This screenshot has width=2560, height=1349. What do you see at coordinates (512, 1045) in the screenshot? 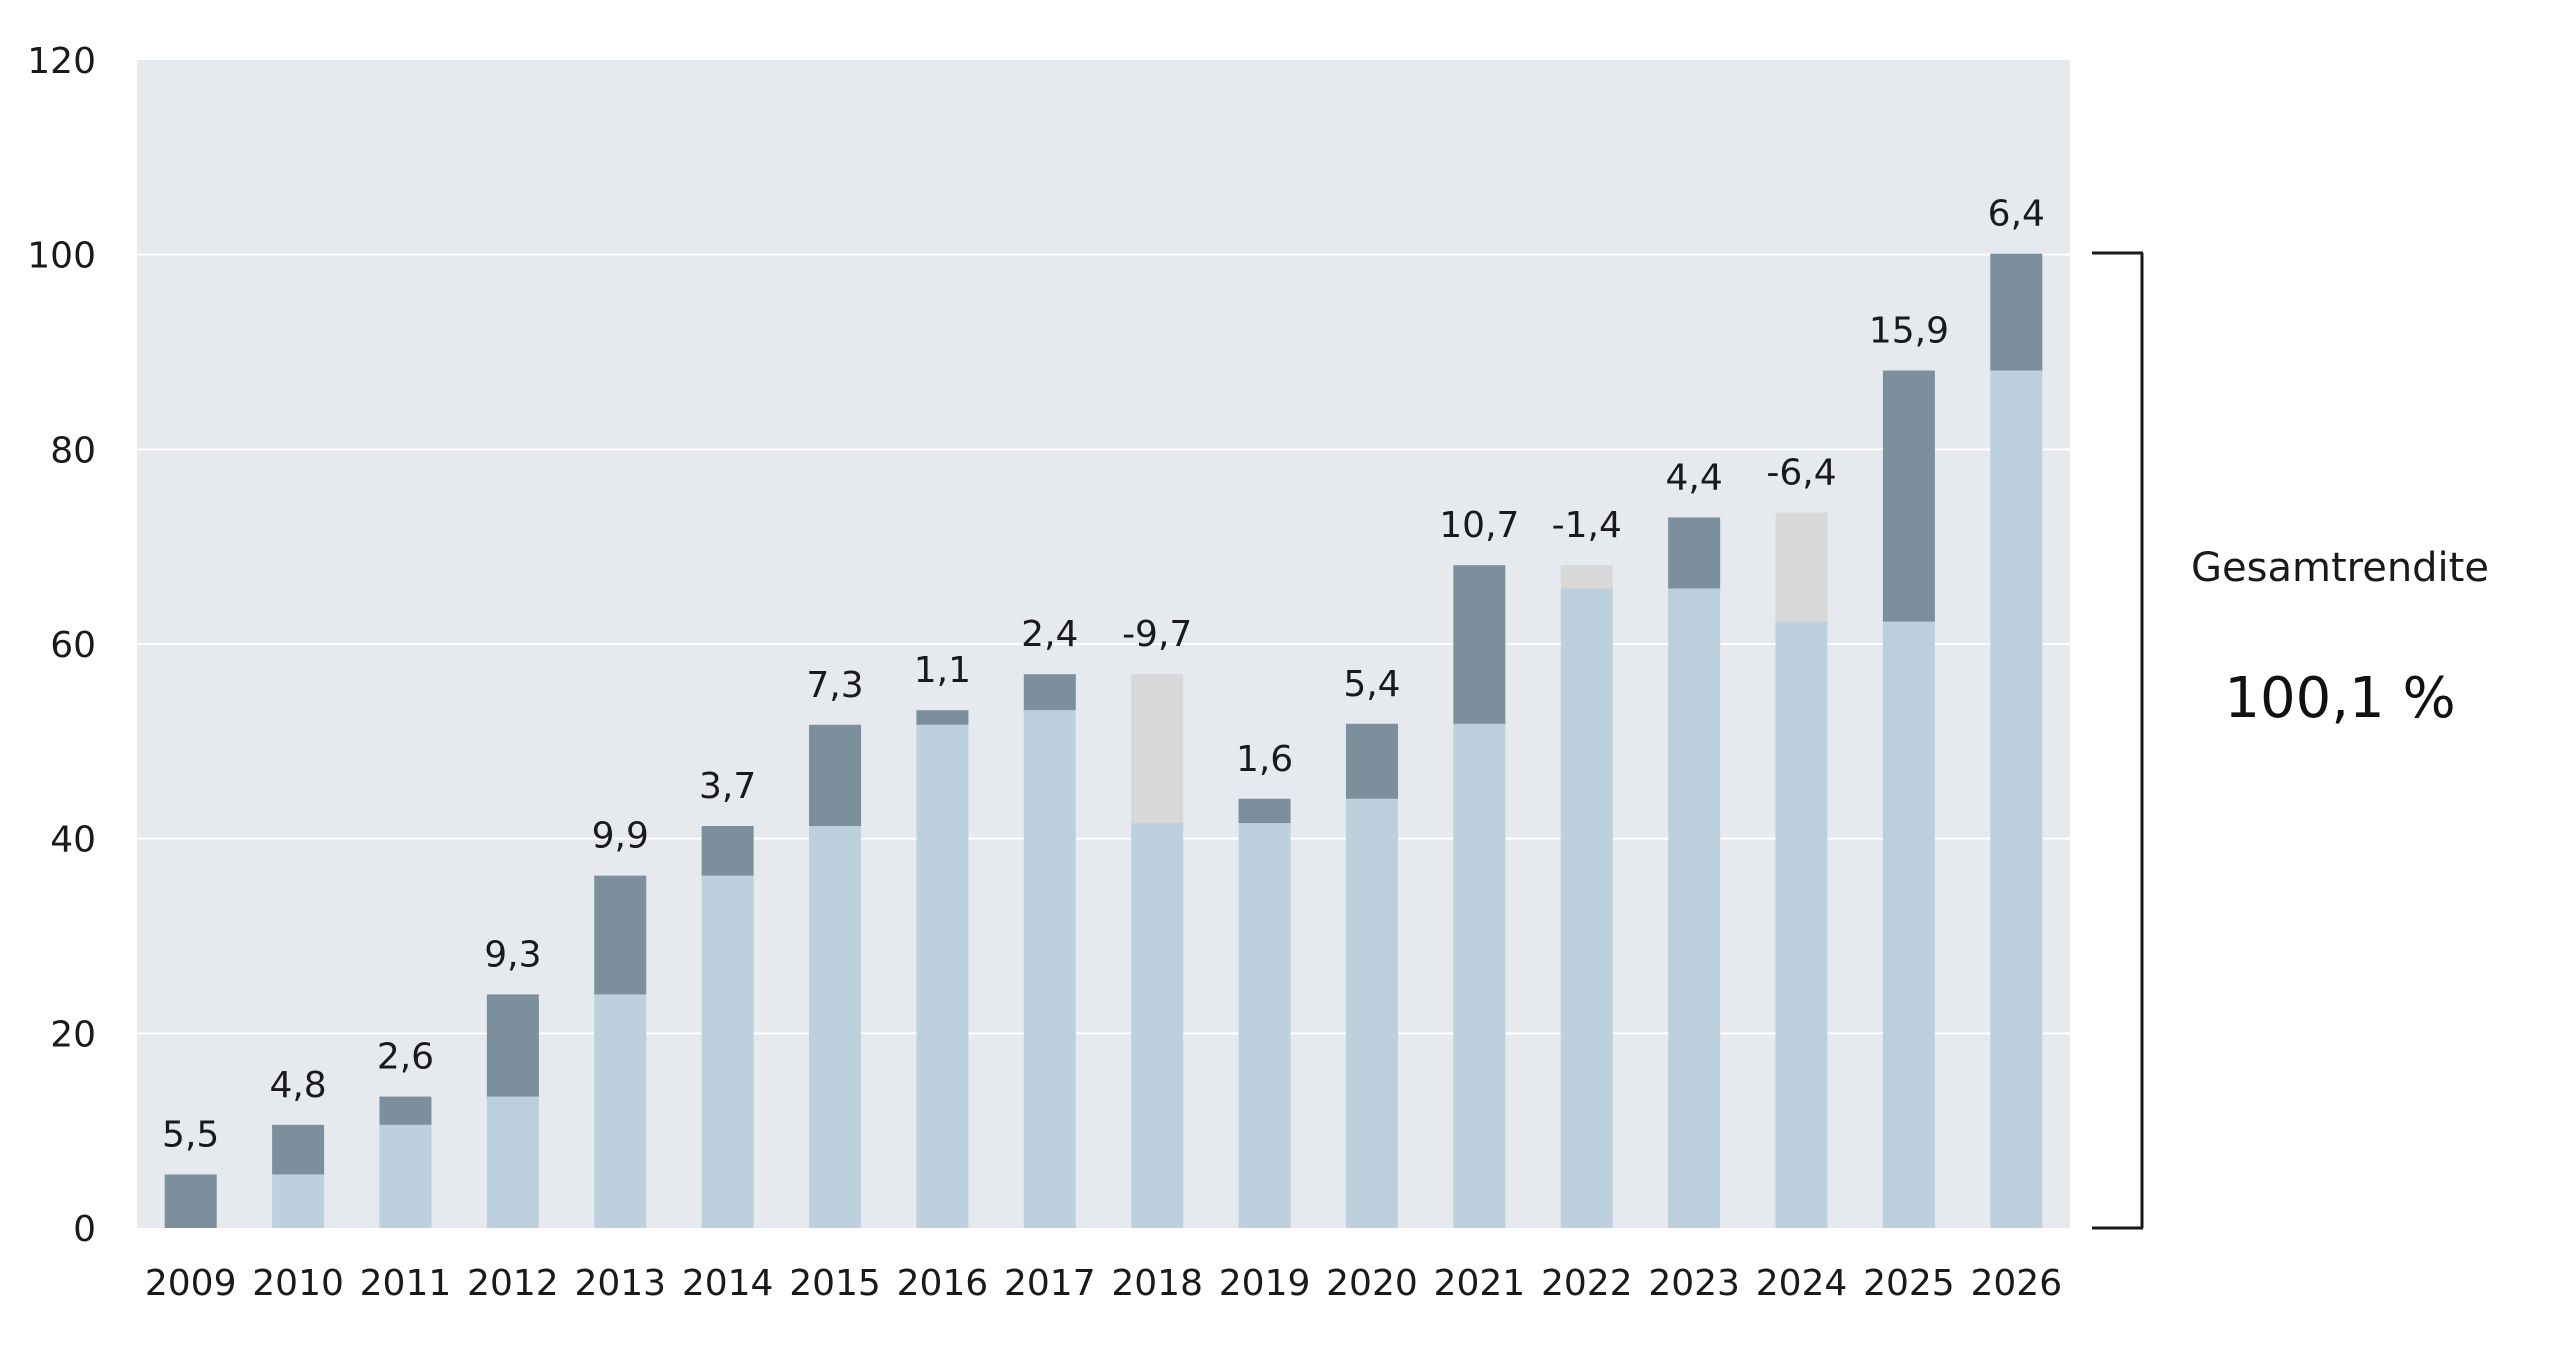
I see `bar-gain-segment-2012` at bounding box center [512, 1045].